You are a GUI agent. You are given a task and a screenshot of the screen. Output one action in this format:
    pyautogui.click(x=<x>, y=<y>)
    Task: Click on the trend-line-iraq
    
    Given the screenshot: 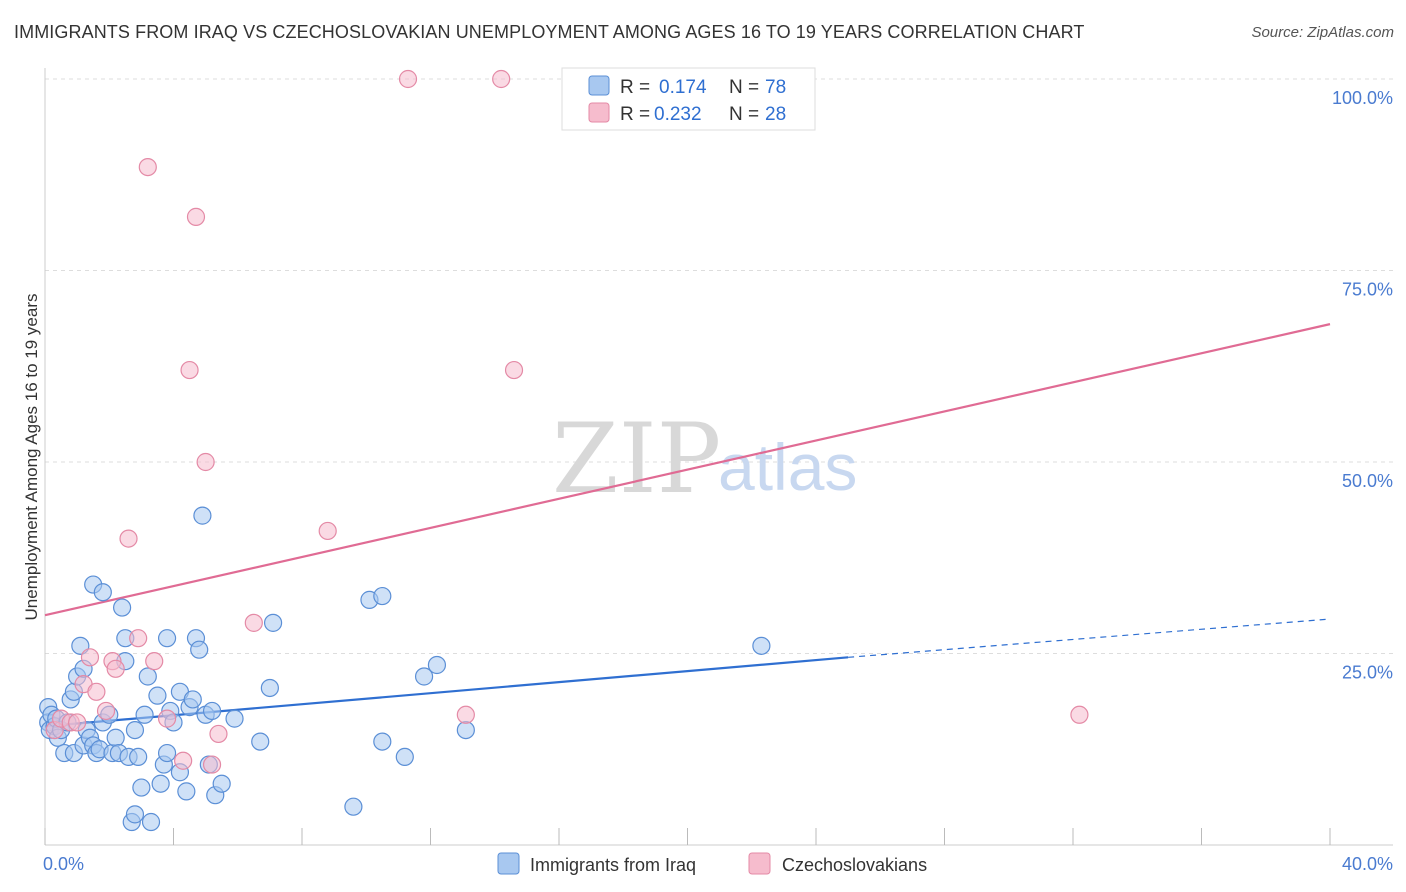 What is the action you would take?
    pyautogui.click(x=446, y=692)
    